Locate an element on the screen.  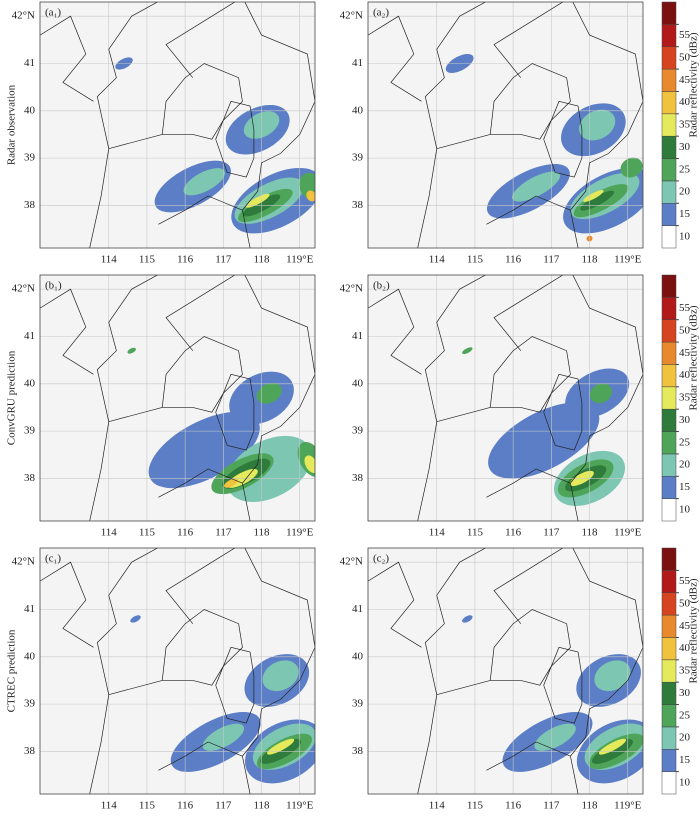
colorbar-tick-label: 25 is located at coordinates (685, 715).